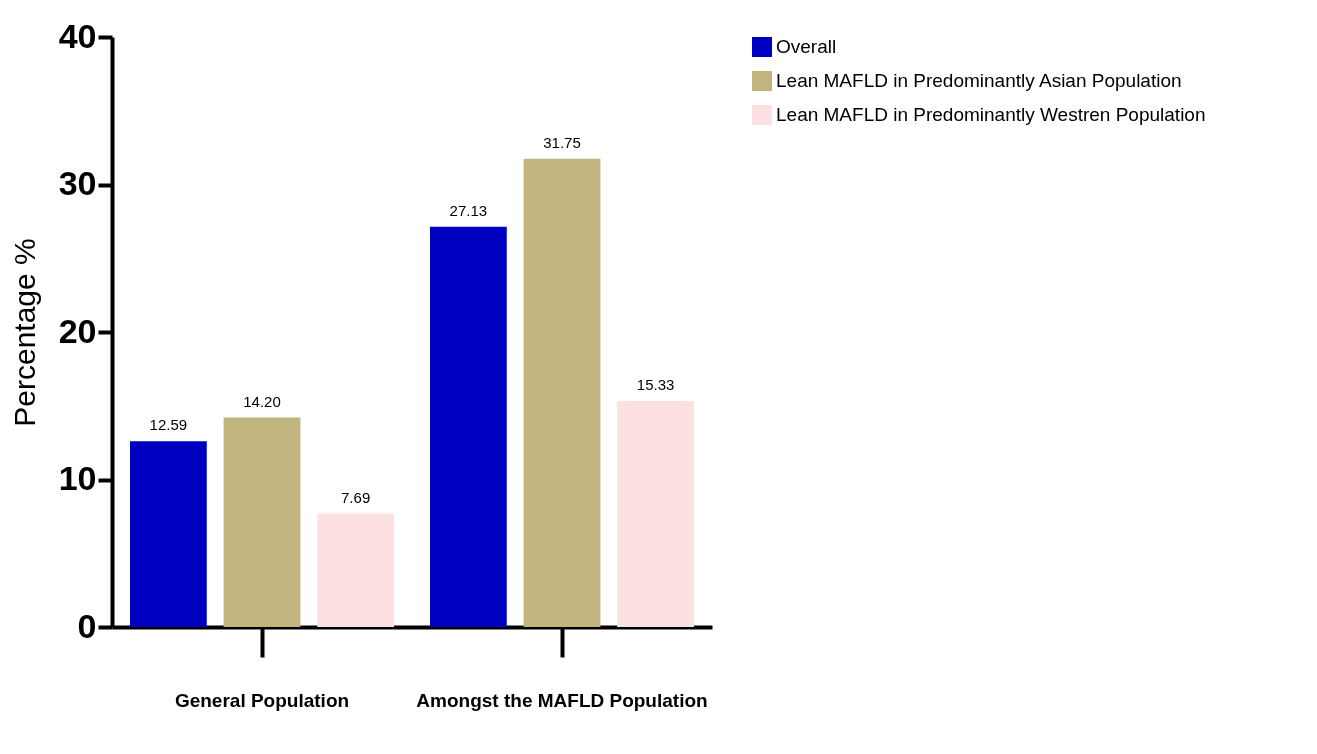 Image resolution: width=1317 pixels, height=754 pixels. What do you see at coordinates (77, 330) in the screenshot?
I see `y-tick-label: 20` at bounding box center [77, 330].